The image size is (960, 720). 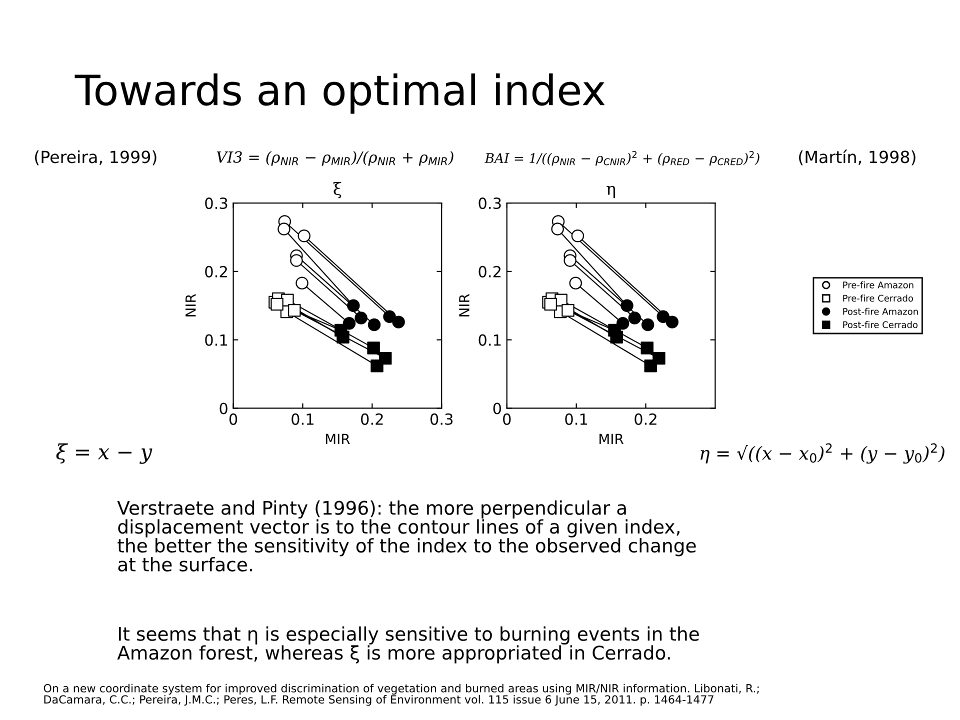 I want to click on text: (Pereira, 1999), so click(x=95, y=158).